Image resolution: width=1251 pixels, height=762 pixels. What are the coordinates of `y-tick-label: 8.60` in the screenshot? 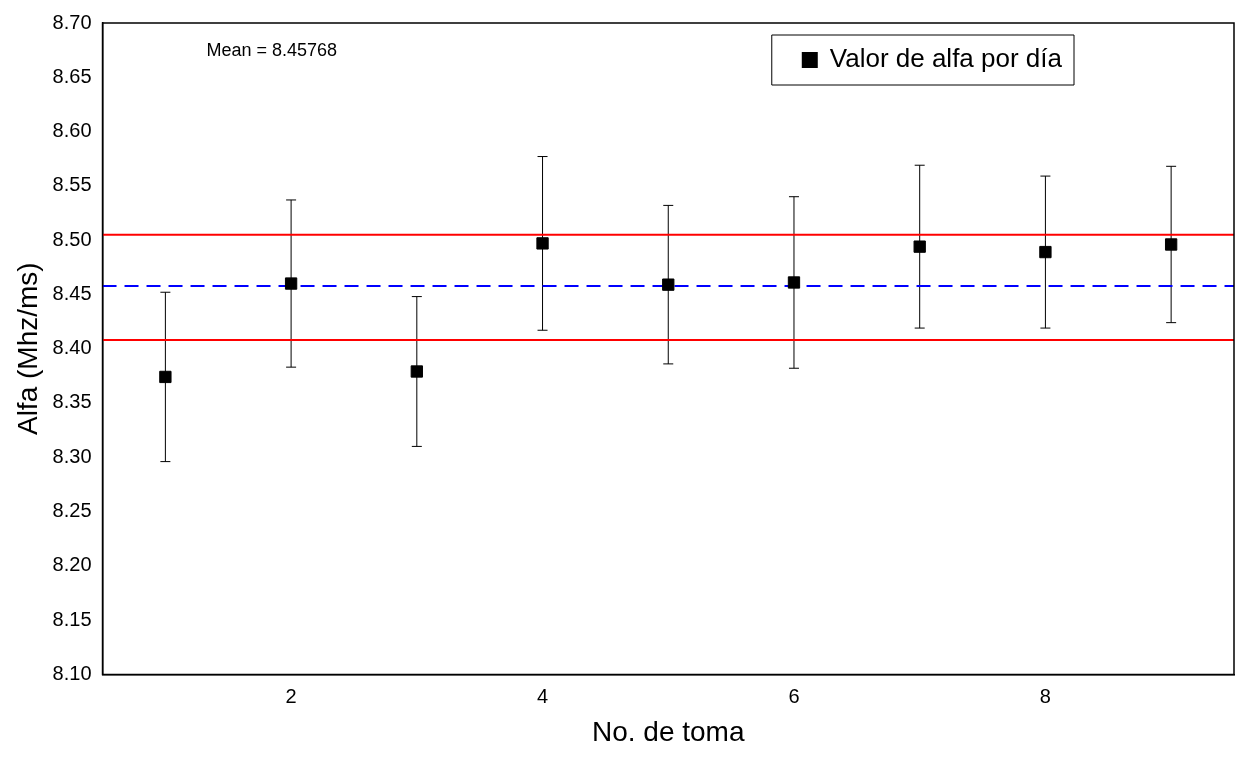 It's located at (72, 130).